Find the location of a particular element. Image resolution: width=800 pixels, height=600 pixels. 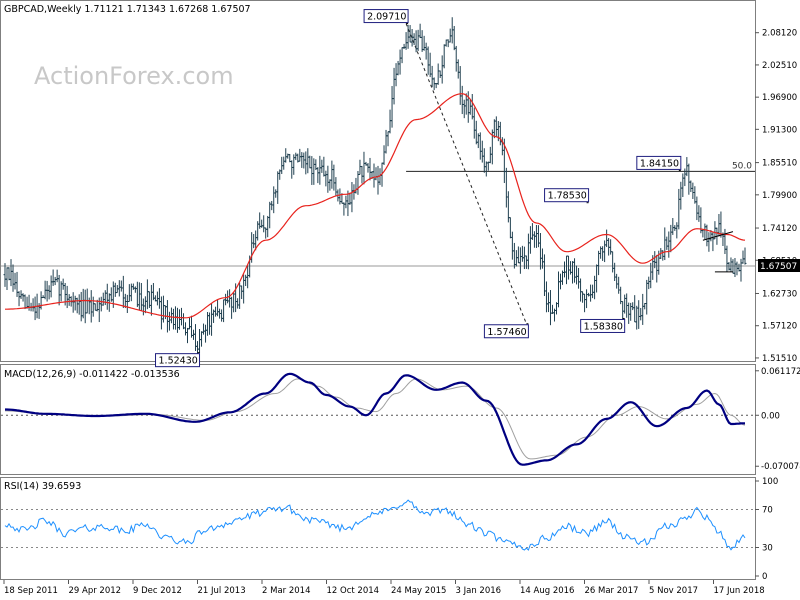

x-tick-label: 5 Nov 2017 is located at coordinates (673, 591).